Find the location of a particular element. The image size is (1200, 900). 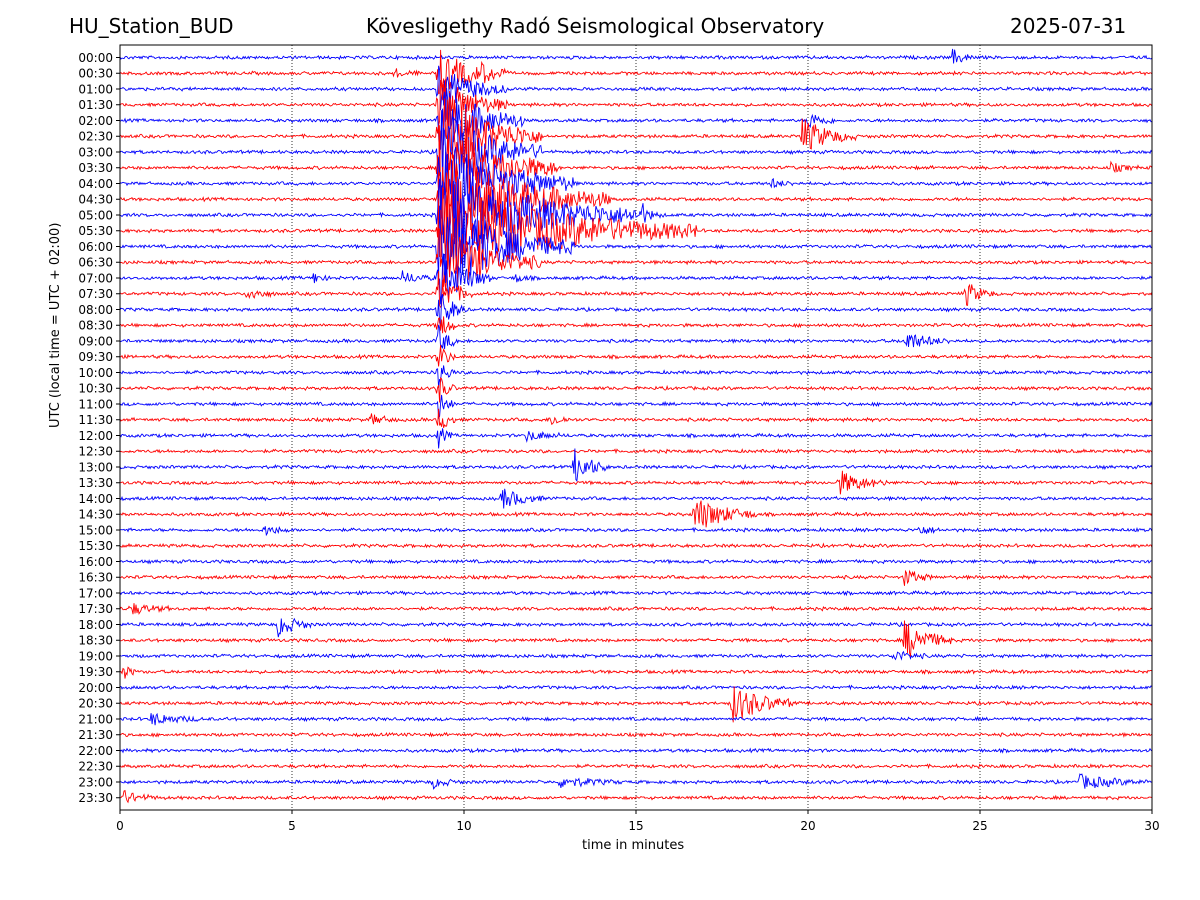

y-tick-label-1930: 19:30 is located at coordinates (95, 672).